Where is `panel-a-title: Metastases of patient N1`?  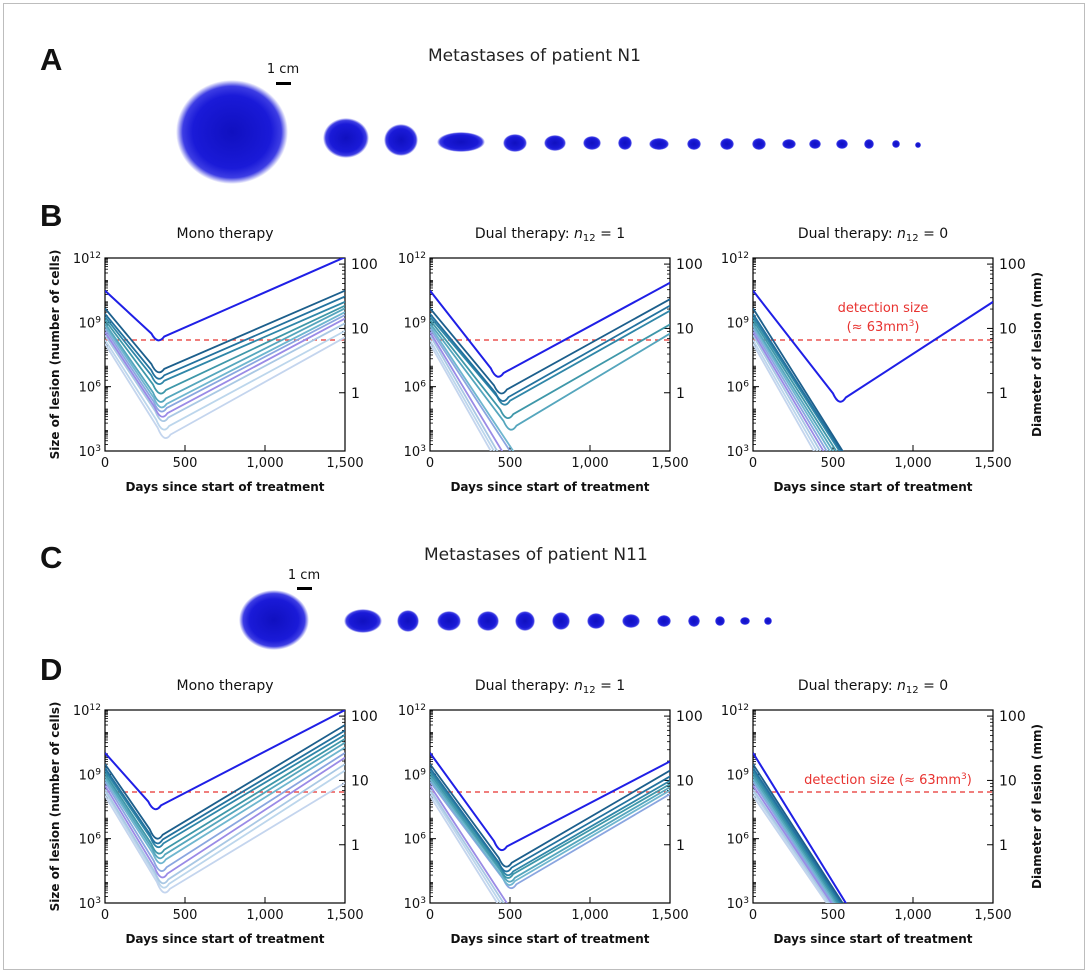 panel-a-title: Metastases of patient N1 is located at coordinates (534, 56).